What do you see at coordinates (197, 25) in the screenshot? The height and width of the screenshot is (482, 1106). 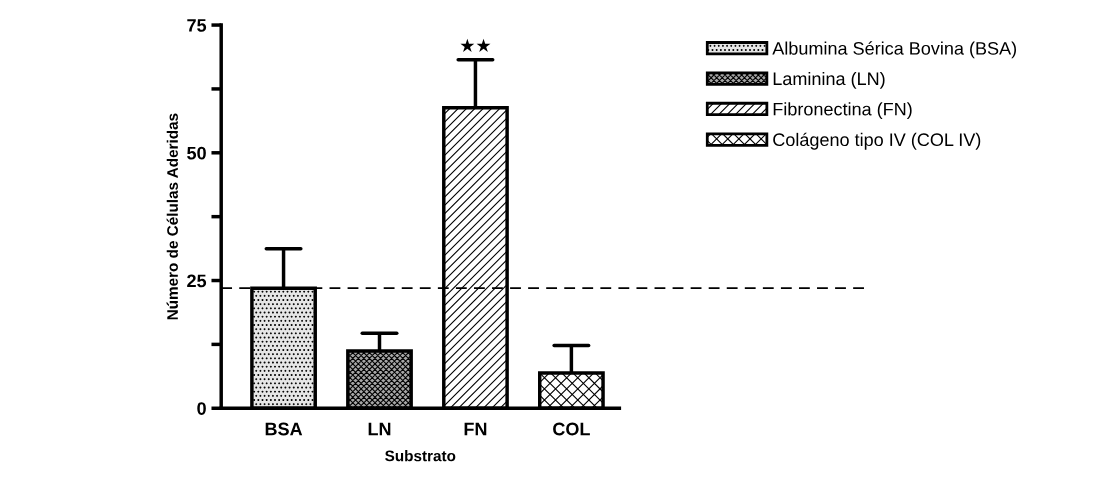 I see `y-tick-label: 75` at bounding box center [197, 25].